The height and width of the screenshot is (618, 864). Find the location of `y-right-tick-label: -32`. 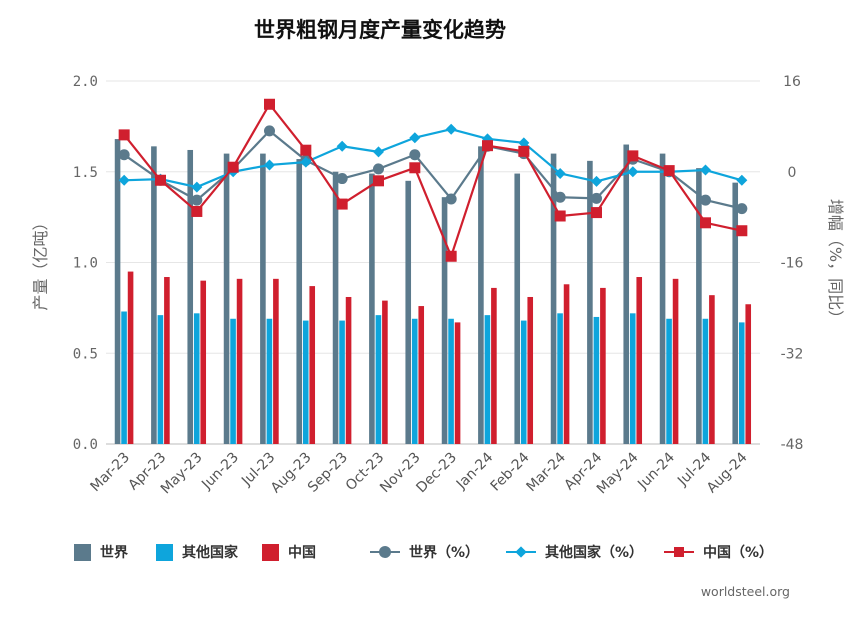

y-right-tick-label: -32 is located at coordinates (792, 354).